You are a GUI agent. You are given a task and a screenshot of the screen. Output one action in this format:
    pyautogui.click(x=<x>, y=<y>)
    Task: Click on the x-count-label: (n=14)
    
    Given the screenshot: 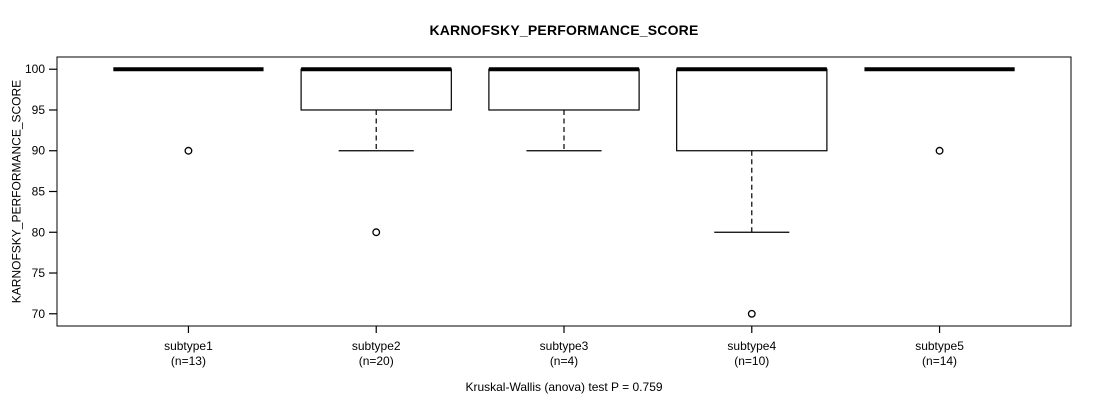 What is the action you would take?
    pyautogui.click(x=939, y=361)
    